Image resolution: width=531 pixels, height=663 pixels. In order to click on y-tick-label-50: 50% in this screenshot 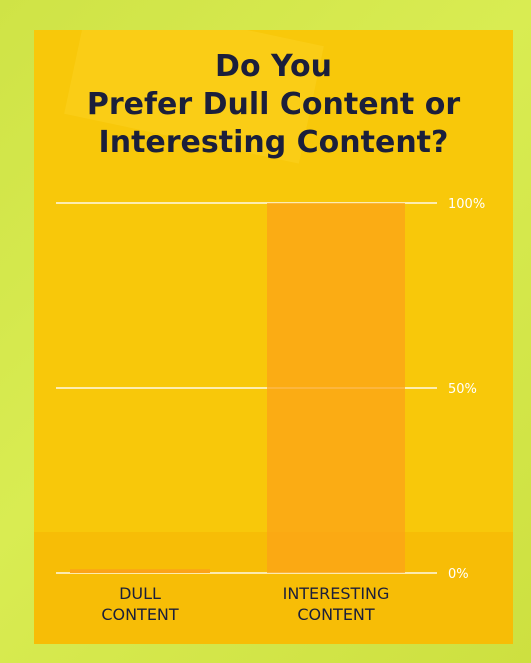, I will do `click(462, 389)`.